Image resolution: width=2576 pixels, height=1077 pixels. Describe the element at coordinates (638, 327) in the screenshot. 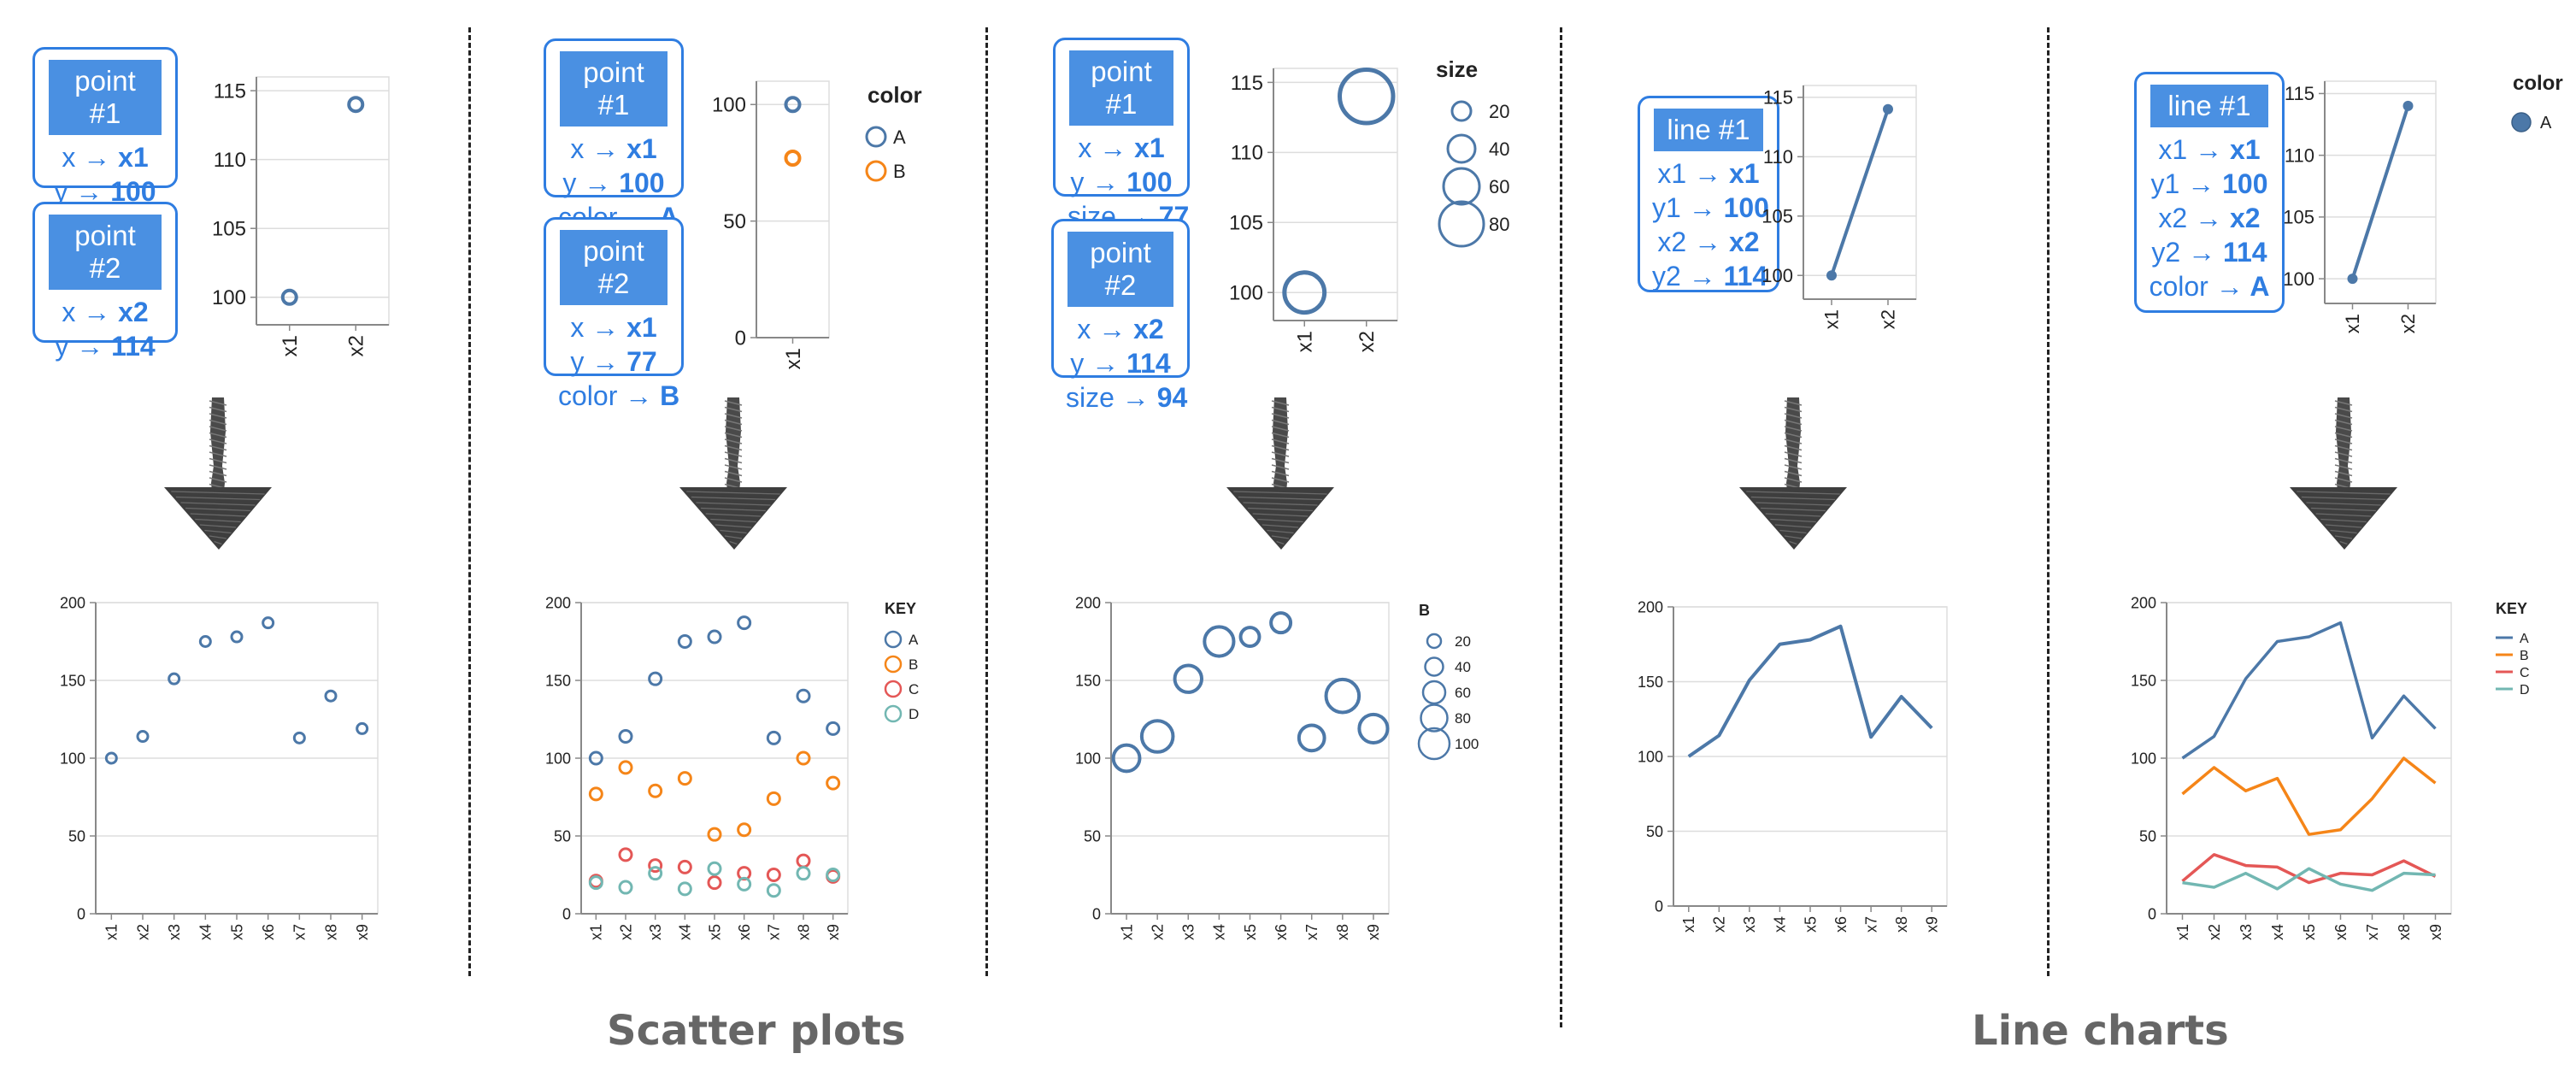

I see `mapping-value: x1` at that location.